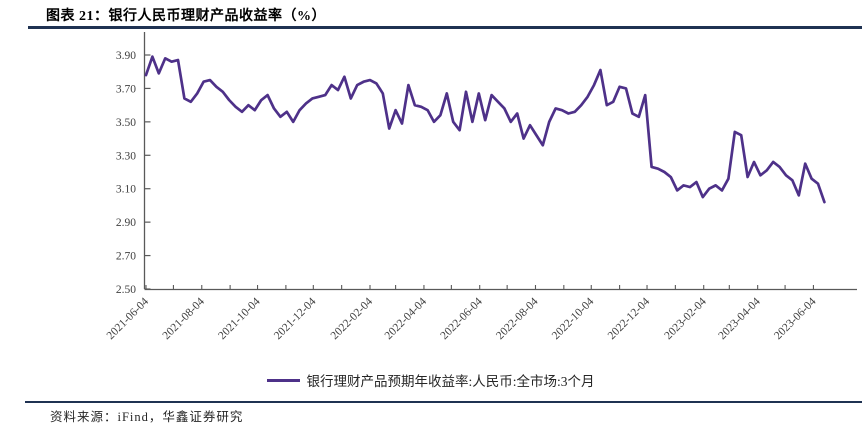 This screenshot has height=433, width=862. What do you see at coordinates (450, 381) in the screenshot?
I see `legend-series-label: 银行理财产品预期年收益率:人民币:全市场:3个月` at bounding box center [450, 381].